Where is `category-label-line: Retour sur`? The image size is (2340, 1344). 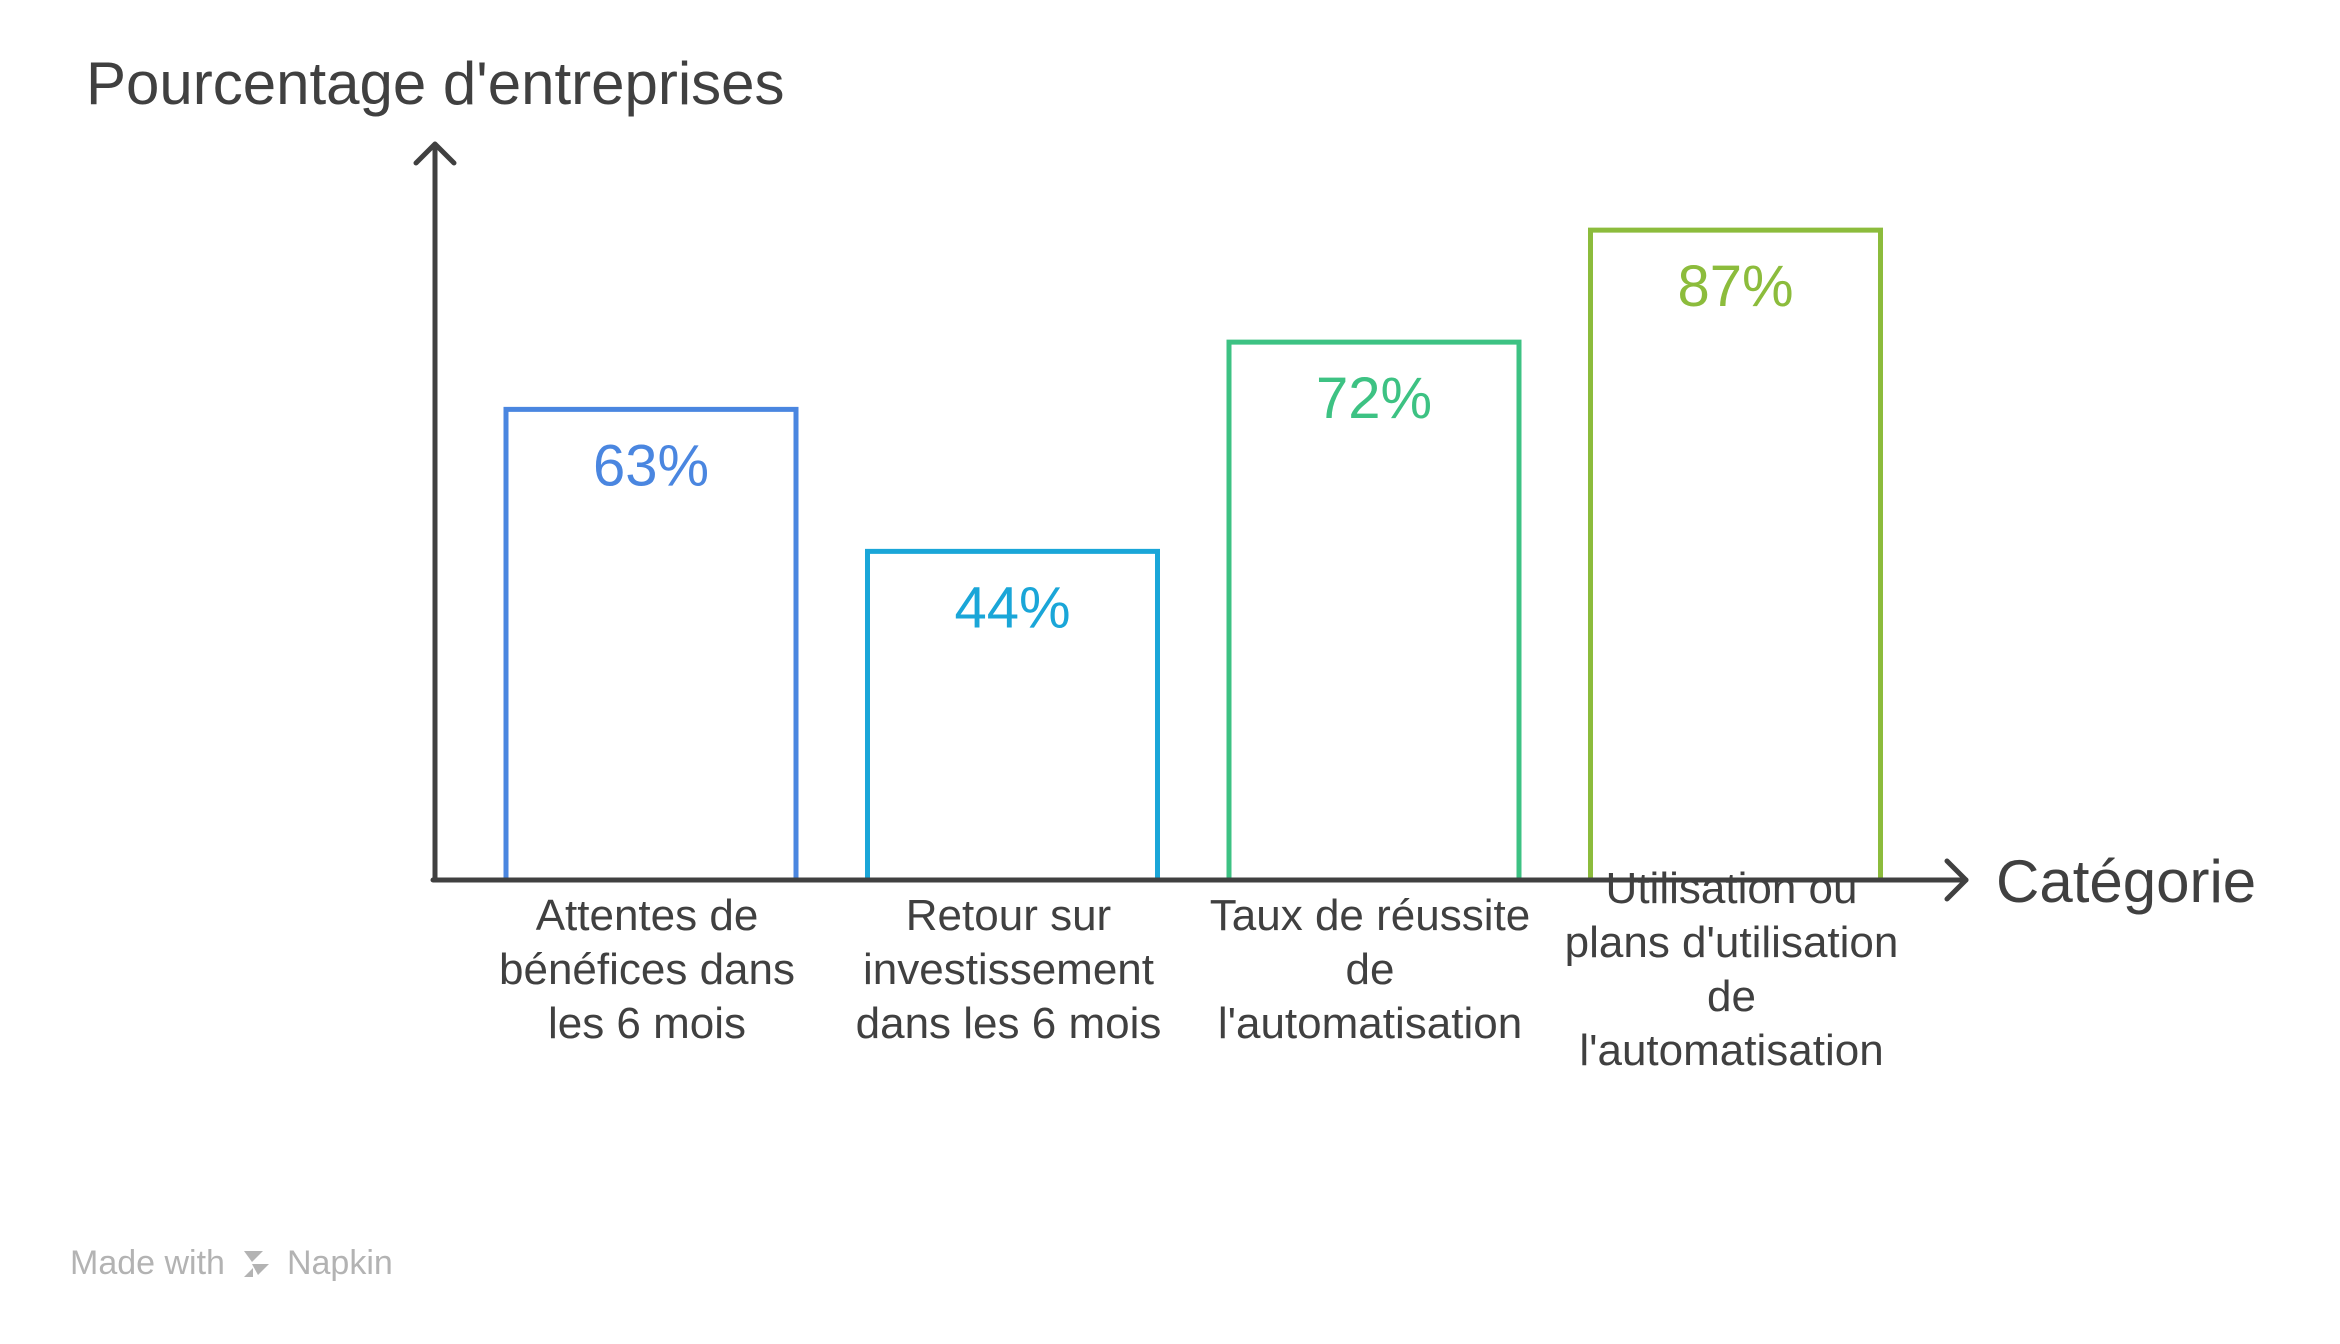 category-label-line: Retour sur is located at coordinates (1008, 915).